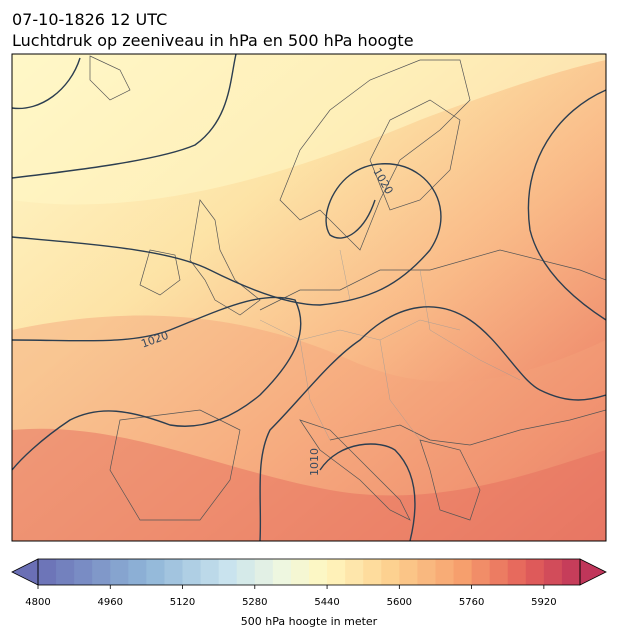  What do you see at coordinates (593, 572) in the screenshot?
I see `colorbar-extend-high` at bounding box center [593, 572].